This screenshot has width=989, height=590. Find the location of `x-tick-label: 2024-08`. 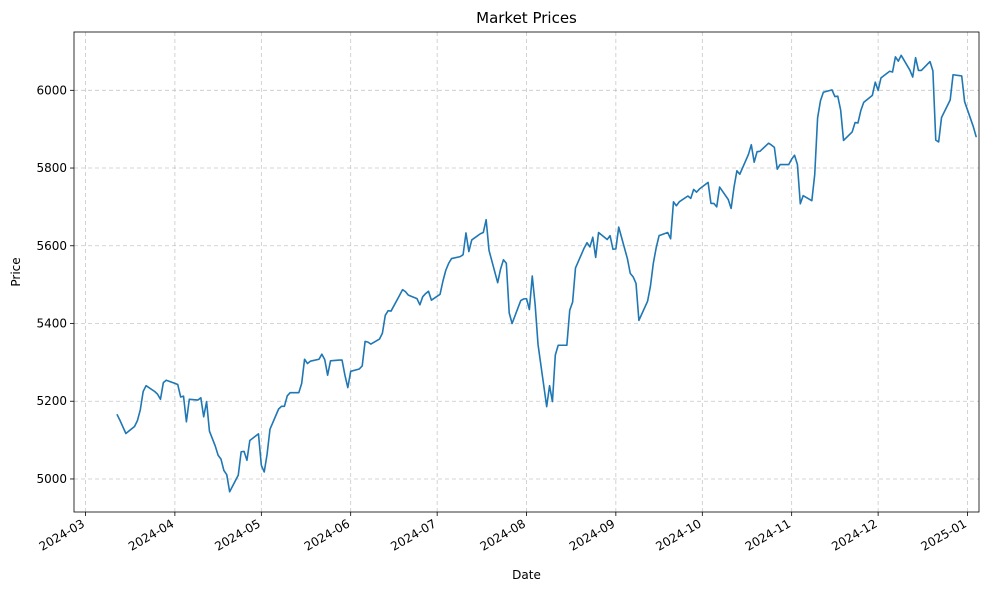

x-tick-label: 2024-08 is located at coordinates (503, 534).